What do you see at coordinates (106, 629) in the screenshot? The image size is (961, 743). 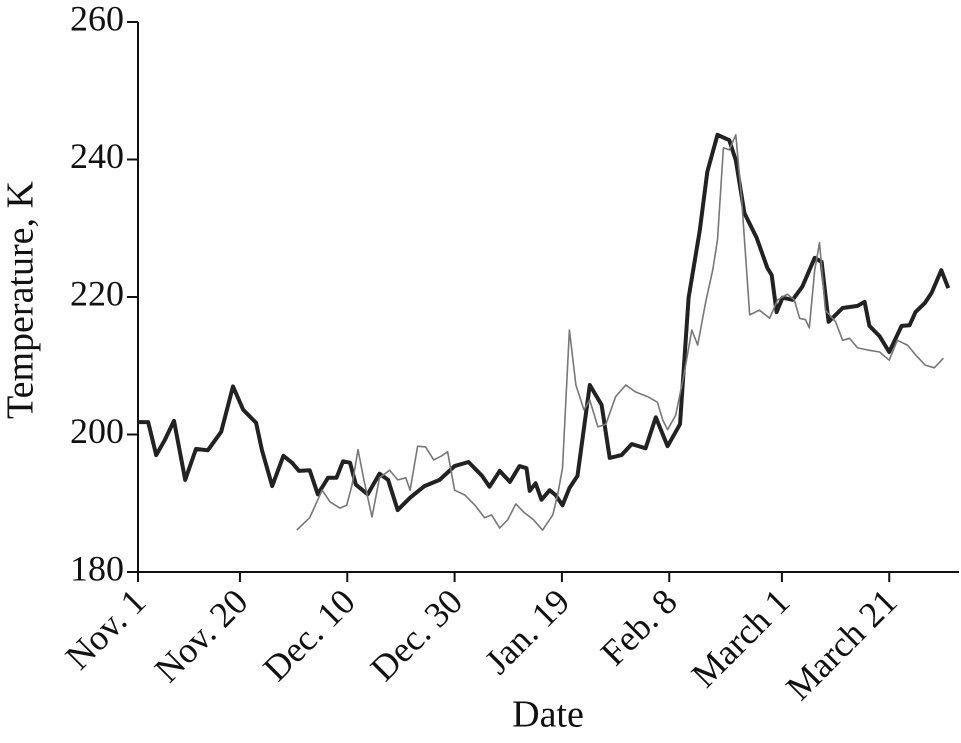 I see `x-tick-label: Nov. 1` at bounding box center [106, 629].